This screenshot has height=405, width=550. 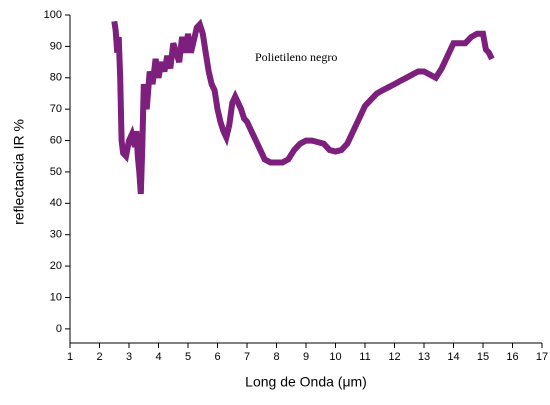 What do you see at coordinates (56, 46) in the screenshot?
I see `y-tick-label: 90` at bounding box center [56, 46].